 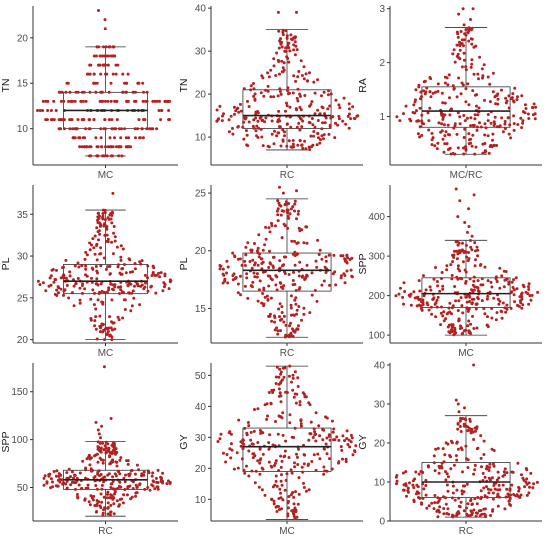 I want to click on y-tick-label: 200, so click(x=376, y=296).